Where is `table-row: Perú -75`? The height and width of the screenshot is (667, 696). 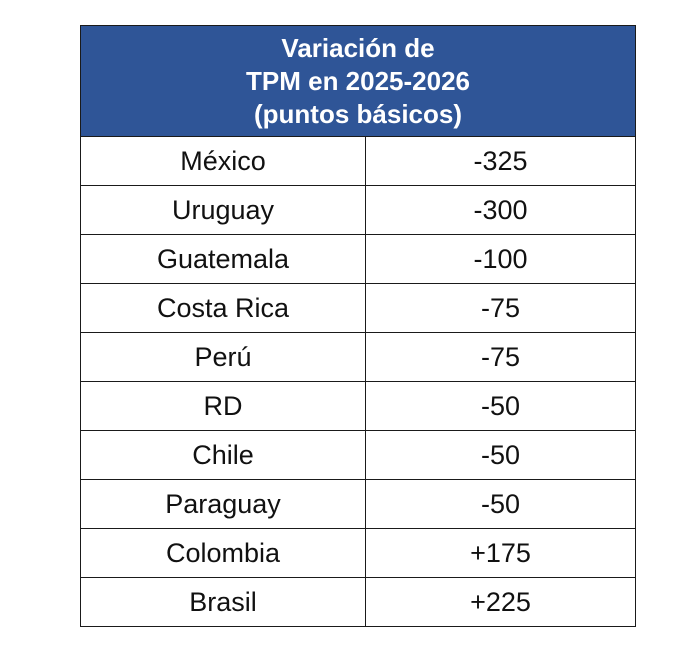
table-row: Perú -75 is located at coordinates (358, 357).